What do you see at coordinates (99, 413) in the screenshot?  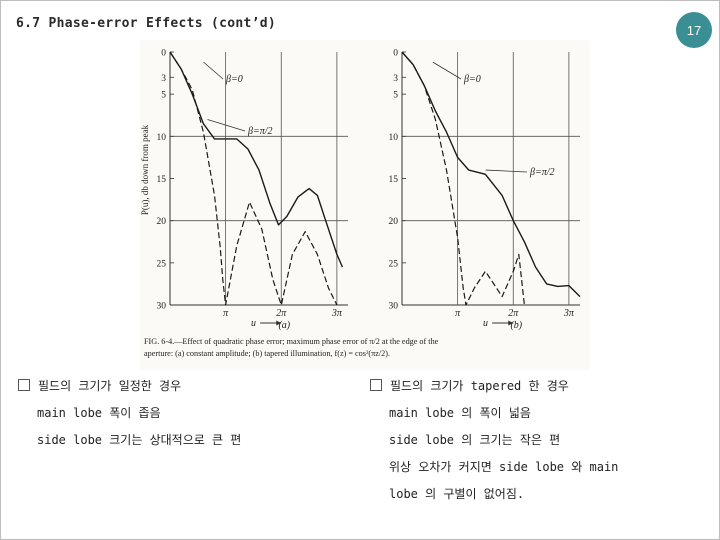 I see `note-left-line-1: main lobe 폭이 좁음` at bounding box center [99, 413].